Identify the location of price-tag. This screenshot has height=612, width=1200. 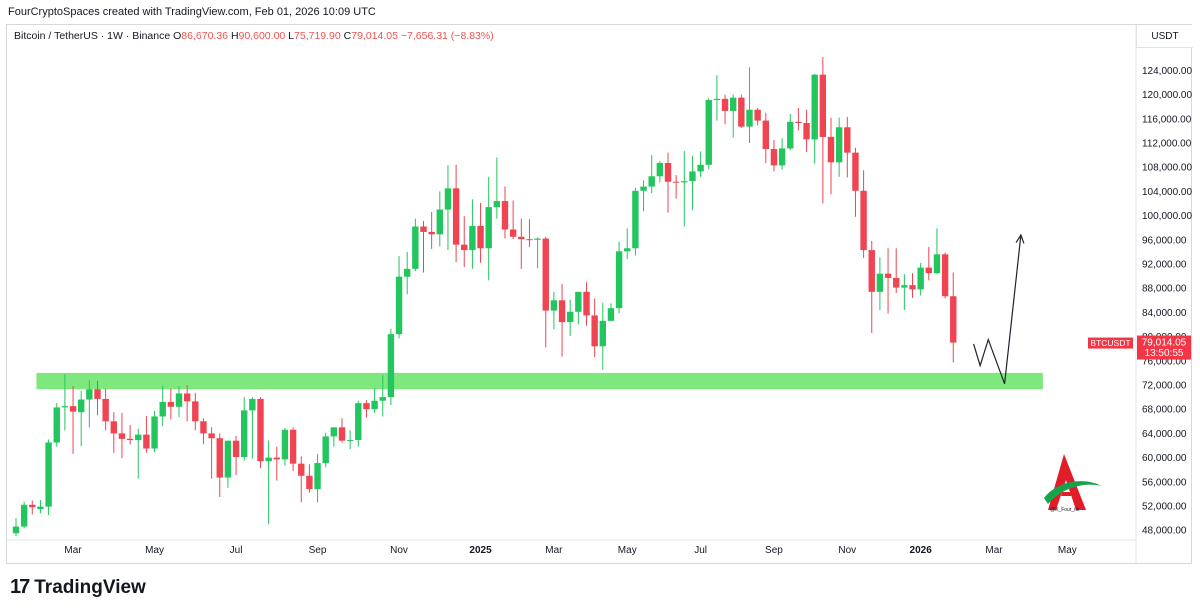
(1164, 347).